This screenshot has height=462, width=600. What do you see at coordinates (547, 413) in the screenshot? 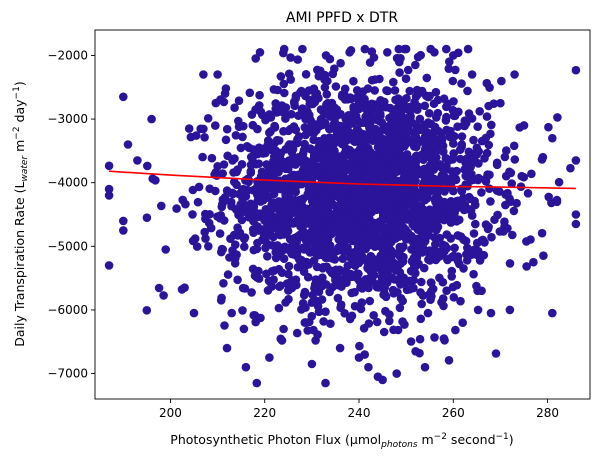
I see `x-tick-label: 280` at bounding box center [547, 413].